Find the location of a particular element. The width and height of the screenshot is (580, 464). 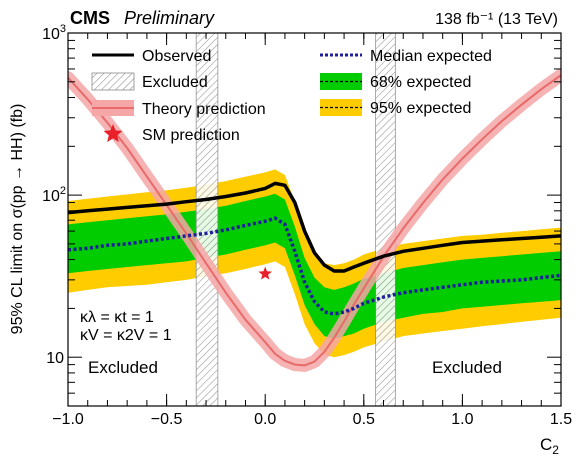

x-tick-label: −0.5 is located at coordinates (167, 419).